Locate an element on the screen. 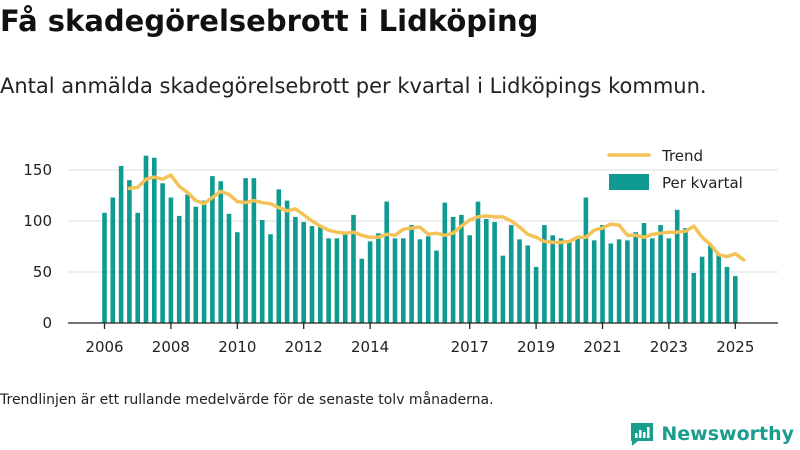  y-tick-label: 150 is located at coordinates (37, 170).